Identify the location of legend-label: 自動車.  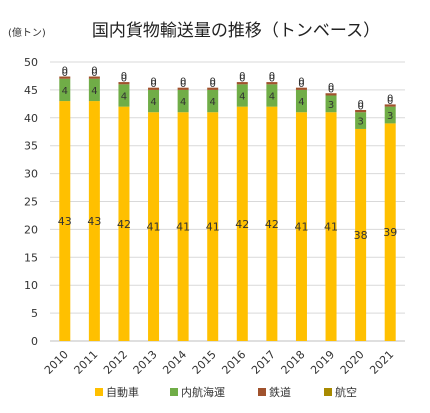
(122, 392).